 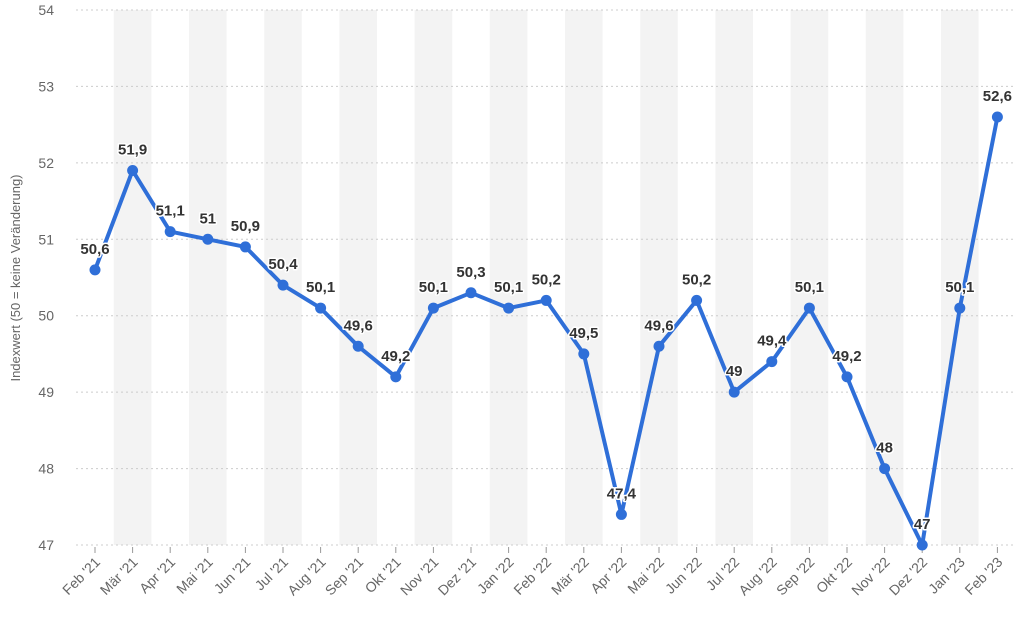 What do you see at coordinates (132, 150) in the screenshot?
I see `data-label: 51,9` at bounding box center [132, 150].